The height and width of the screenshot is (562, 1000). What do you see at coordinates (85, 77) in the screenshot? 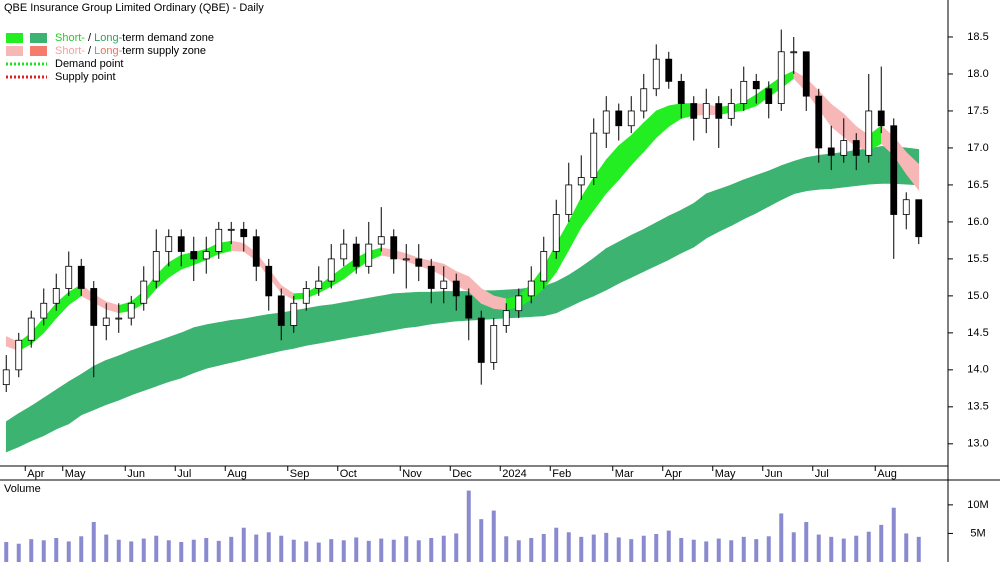
I see `legend-label: Supply point` at bounding box center [85, 77].